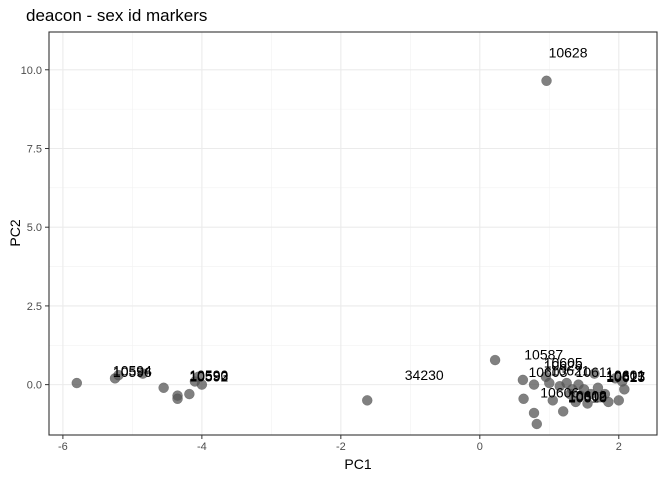 Image resolution: width=672 pixels, height=480 pixels. What do you see at coordinates (34, 386) in the screenshot?
I see `y-tick-label: 0.0` at bounding box center [34, 386].